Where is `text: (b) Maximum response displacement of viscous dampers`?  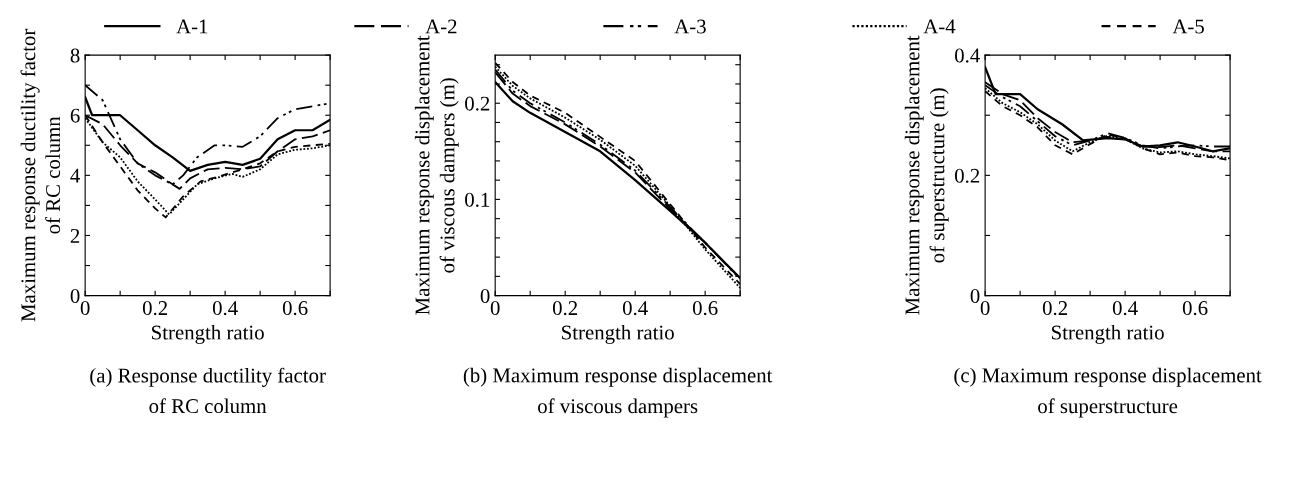 text: (b) Maximum response displacement of viscous dampers is located at coordinates (618, 392).